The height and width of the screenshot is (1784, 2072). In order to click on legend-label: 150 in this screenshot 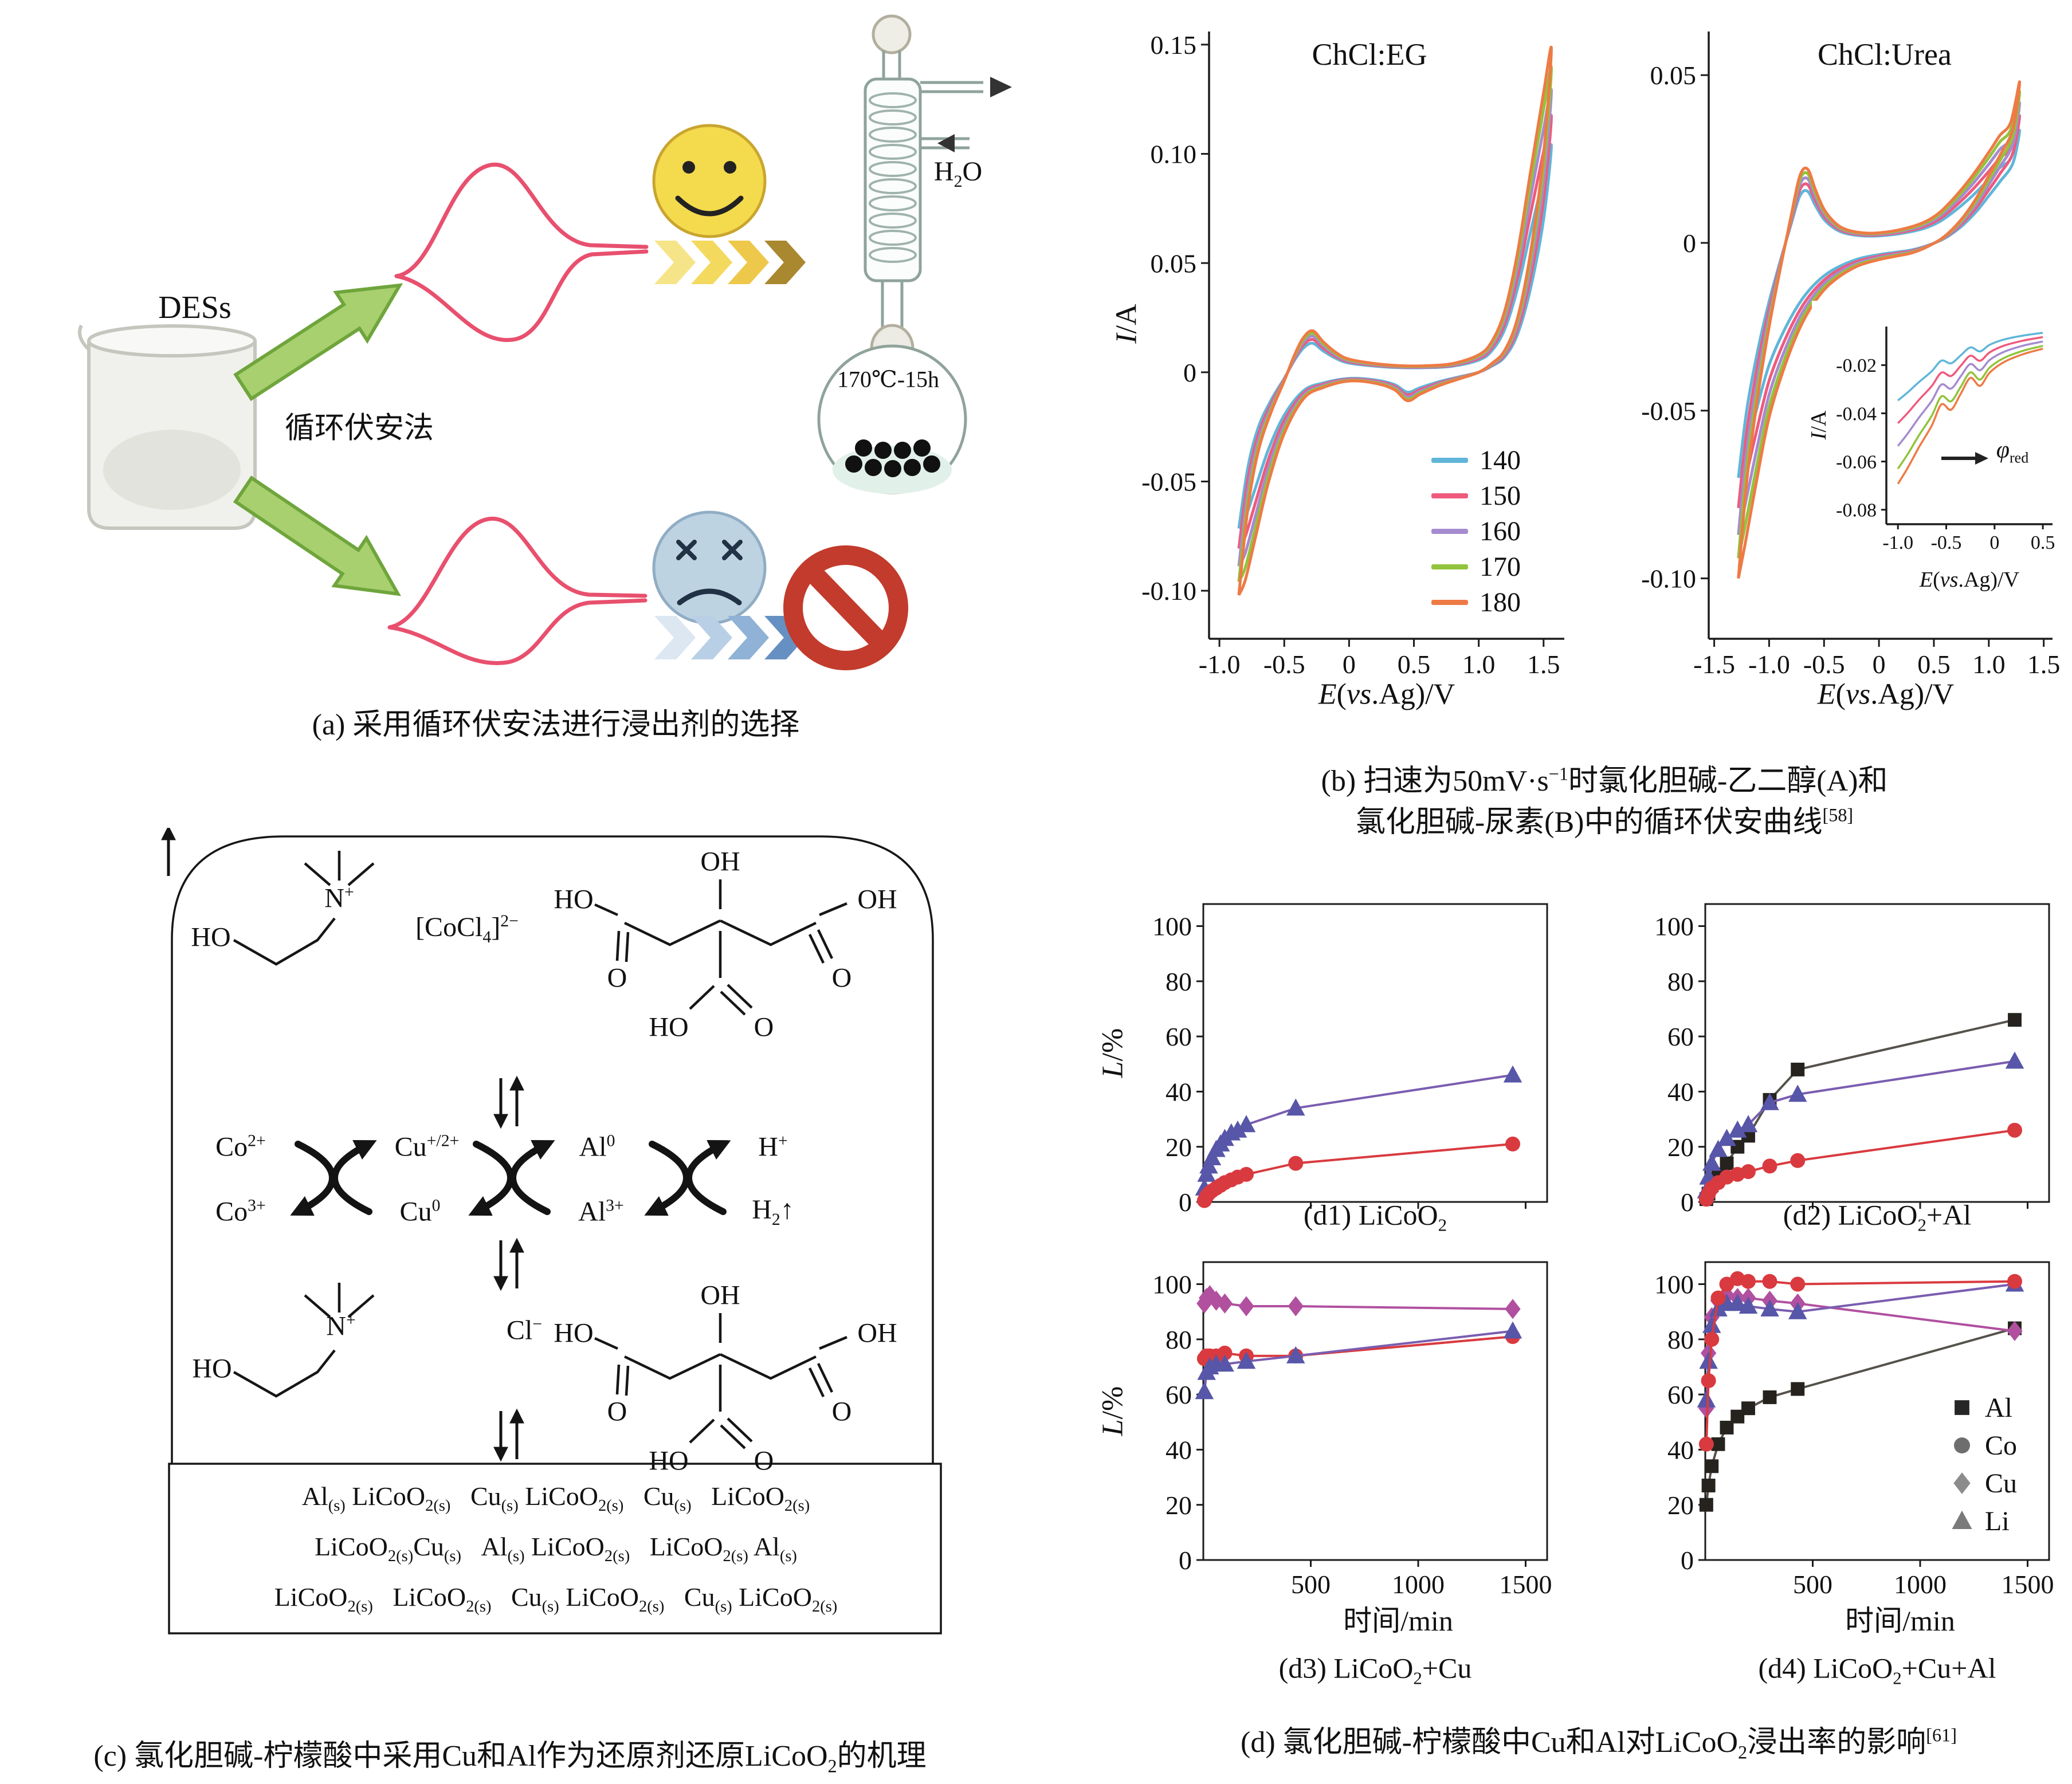, I will do `click(1500, 495)`.